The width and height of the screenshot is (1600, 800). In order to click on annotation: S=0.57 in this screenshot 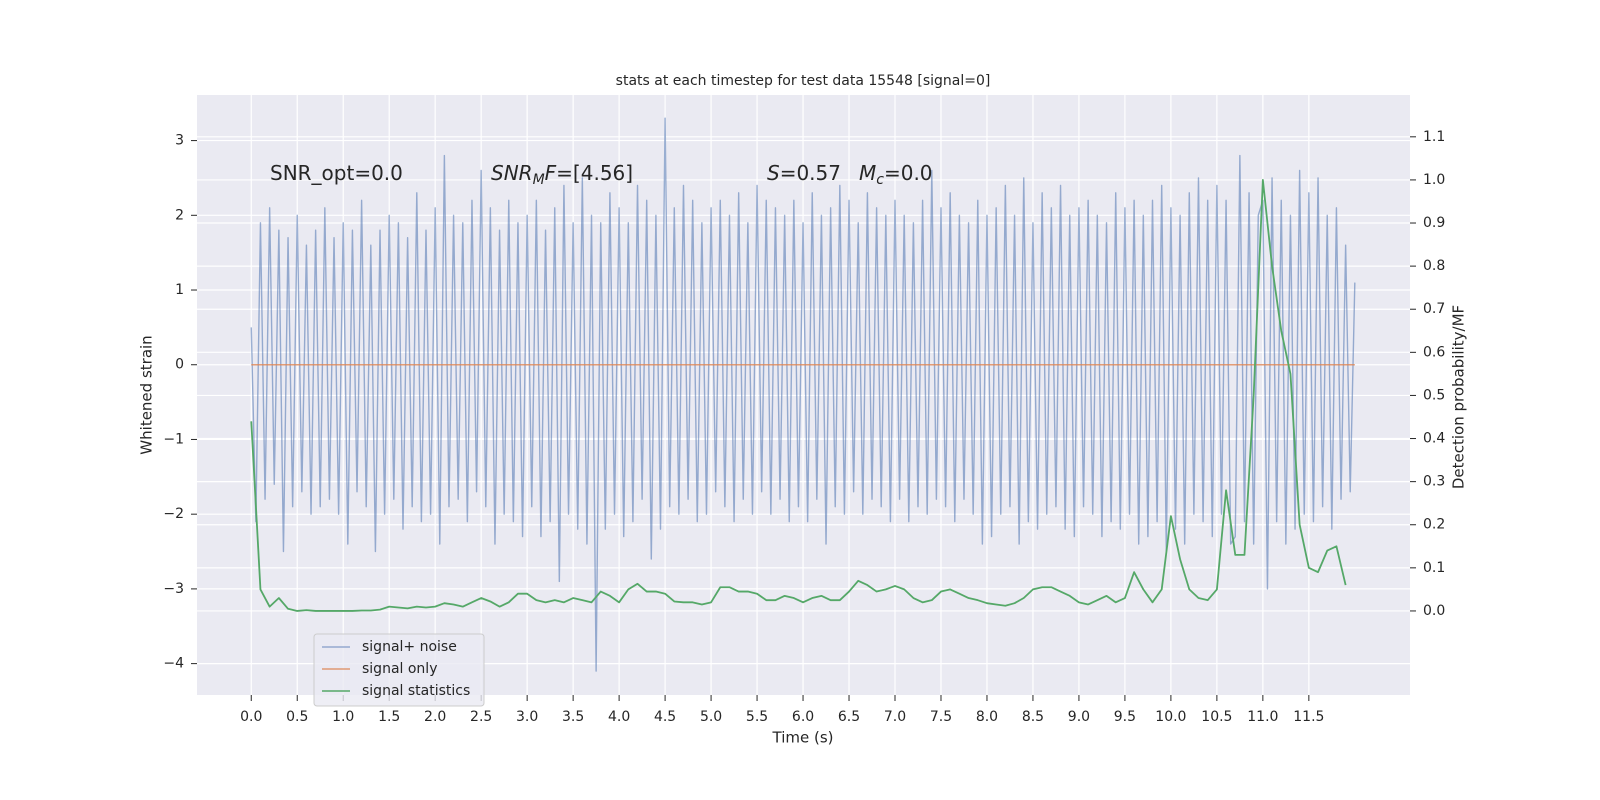, I will do `click(804, 173)`.